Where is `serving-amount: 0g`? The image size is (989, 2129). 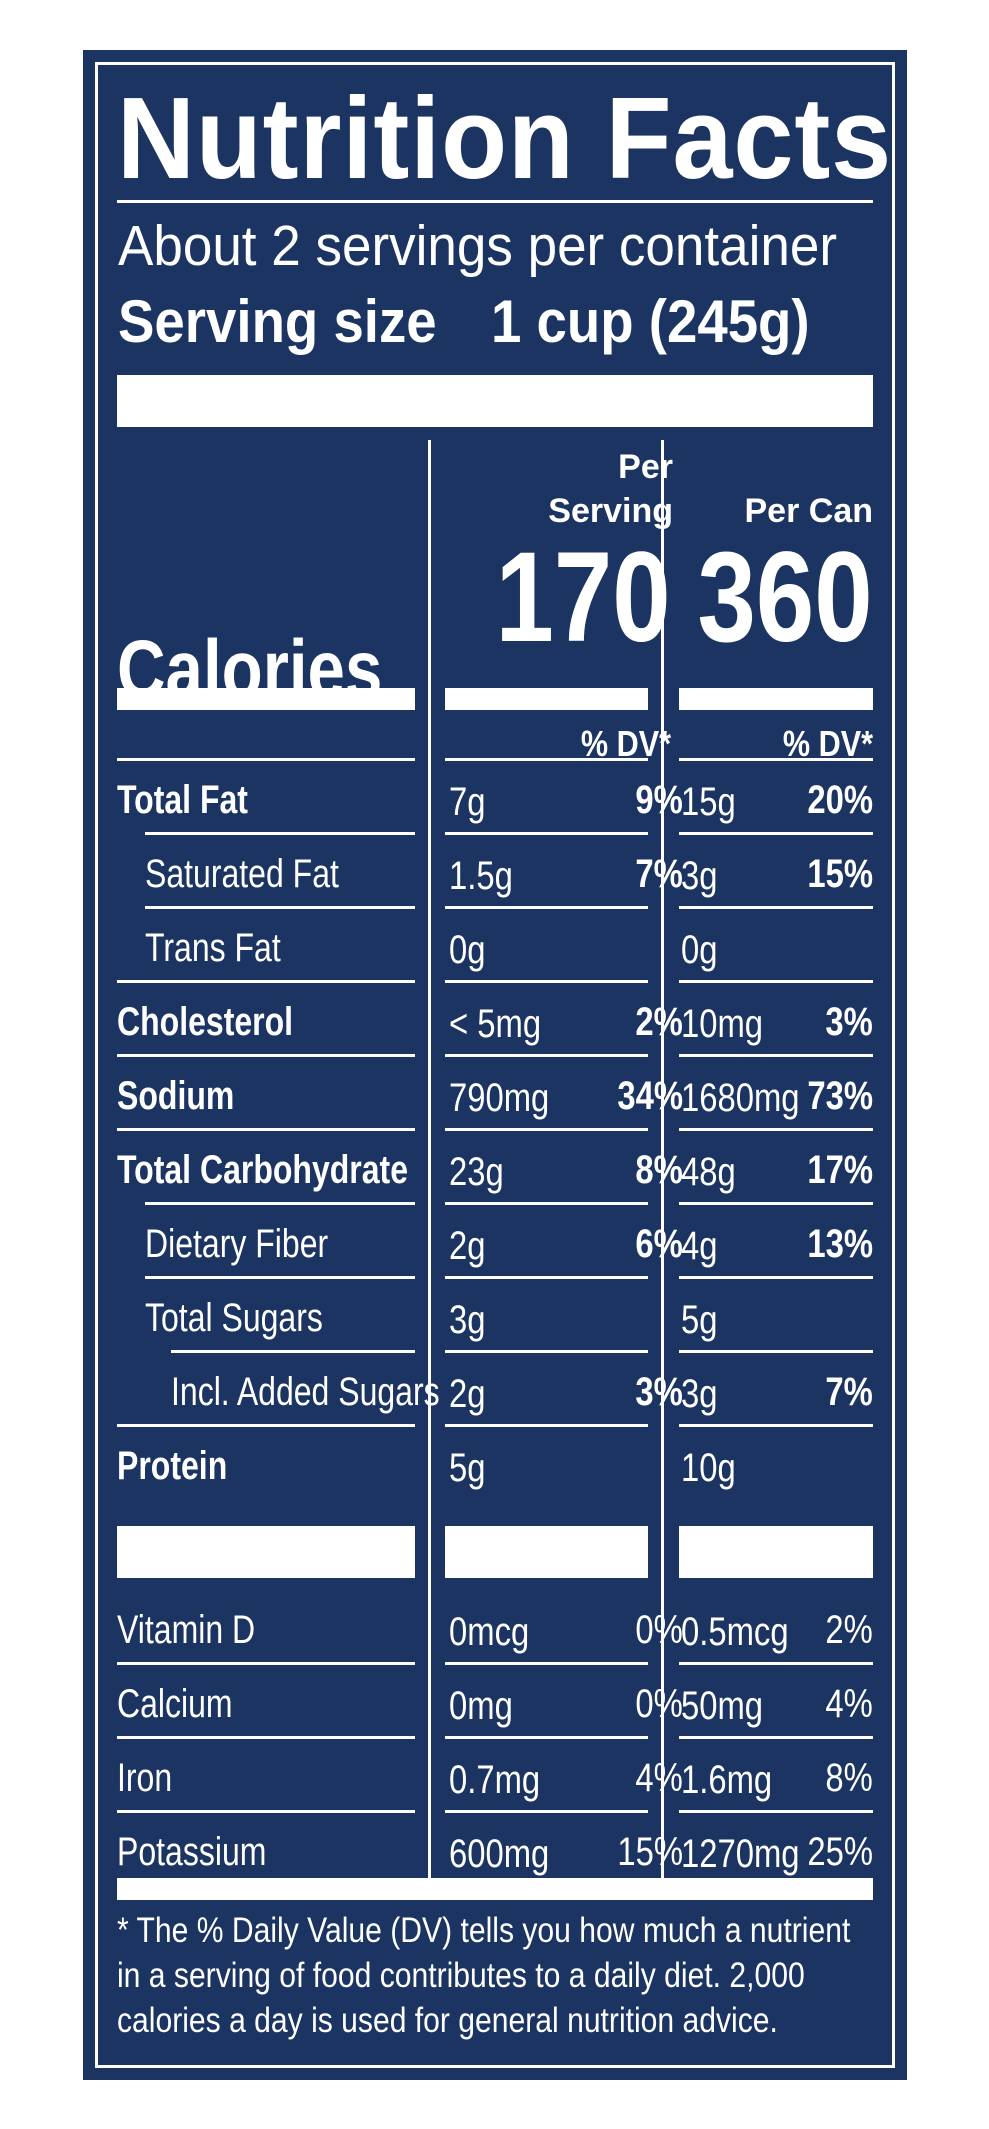
serving-amount: 0g is located at coordinates (467, 950).